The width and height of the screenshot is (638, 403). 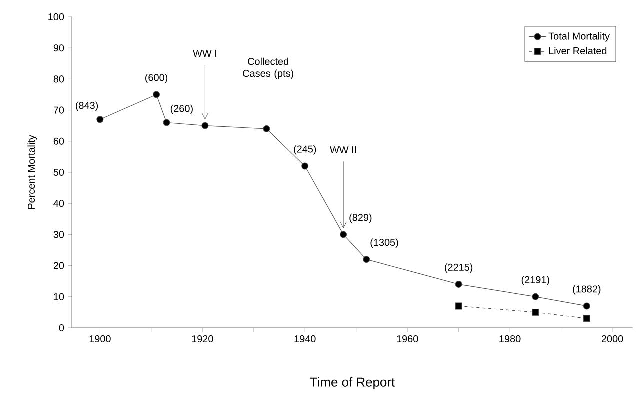 I want to click on y-tick-label: 10, so click(x=59, y=296).